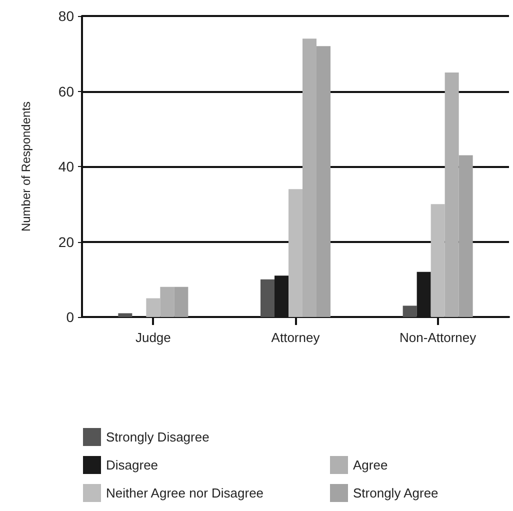 This screenshot has height=511, width=513. I want to click on legend-label: Strongly Agree, so click(395, 493).